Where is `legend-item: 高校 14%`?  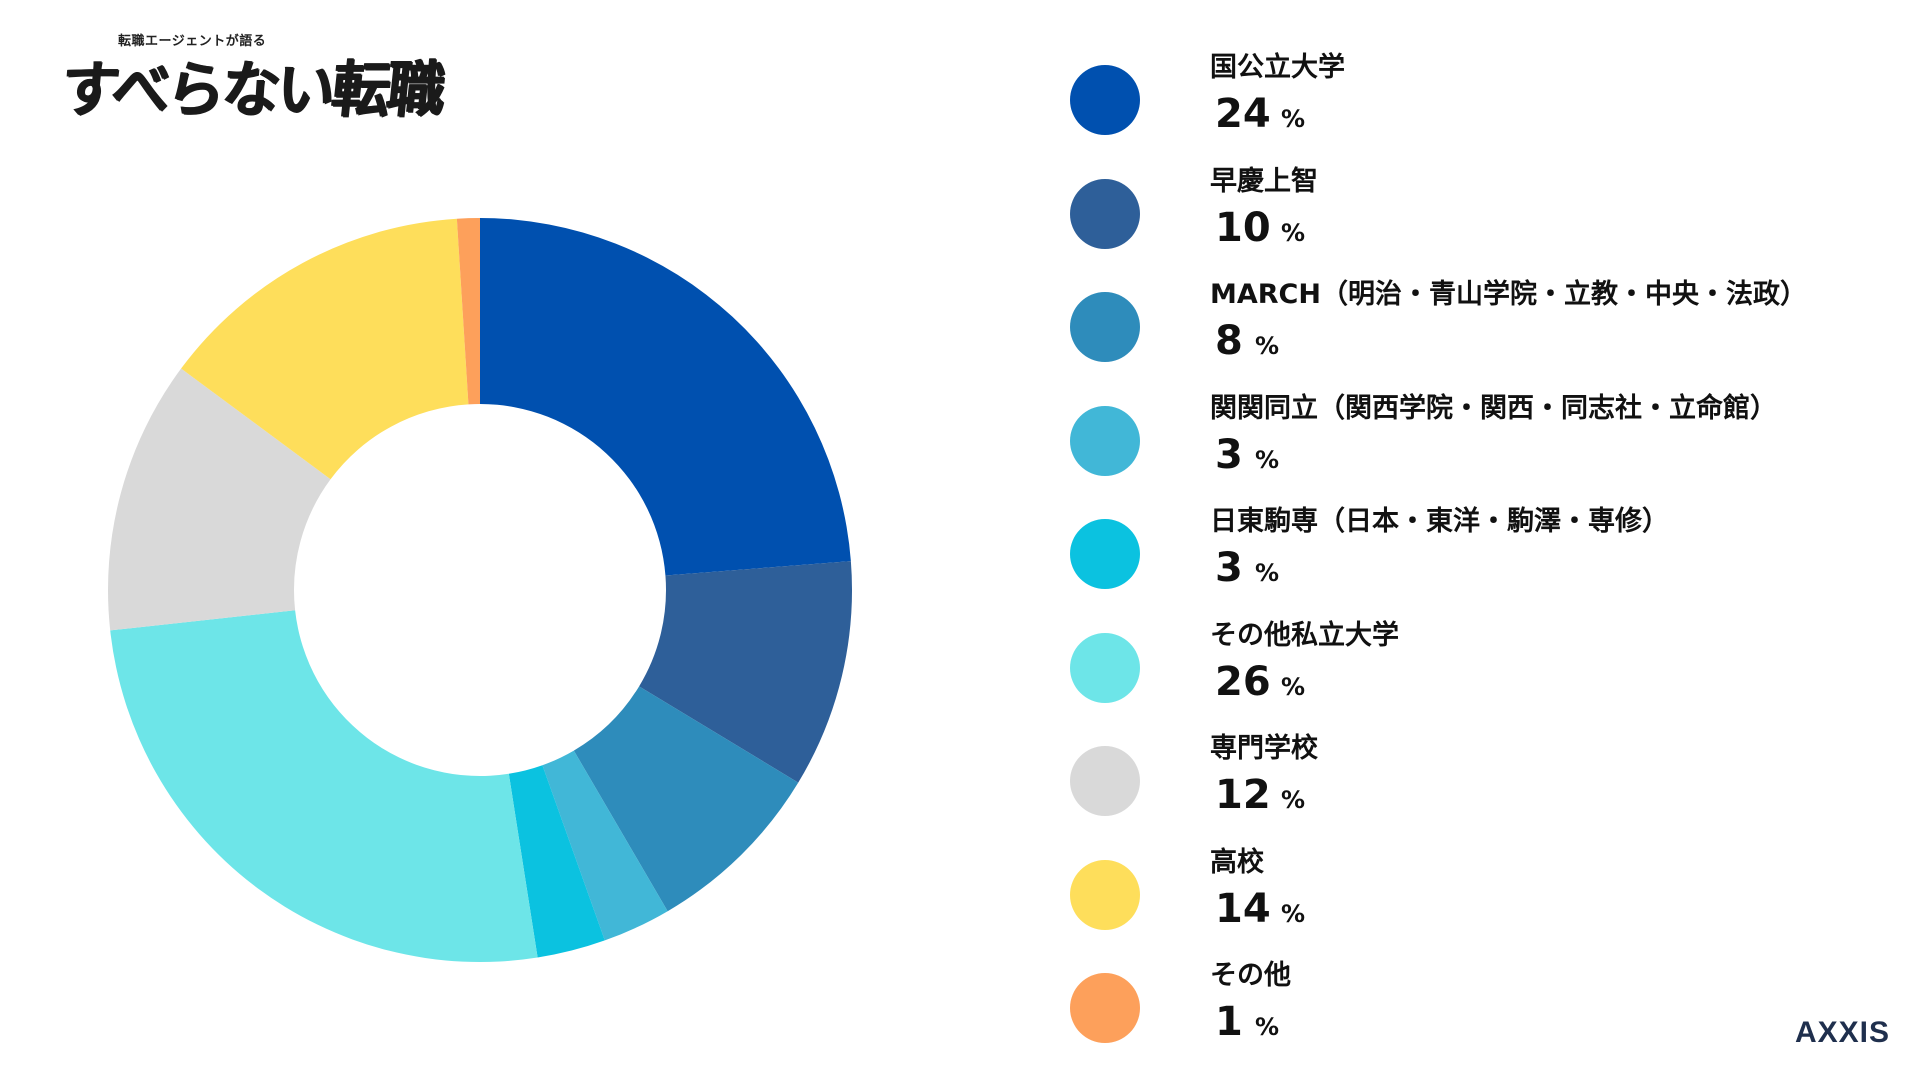 legend-item: 高校 14% is located at coordinates (1480, 890).